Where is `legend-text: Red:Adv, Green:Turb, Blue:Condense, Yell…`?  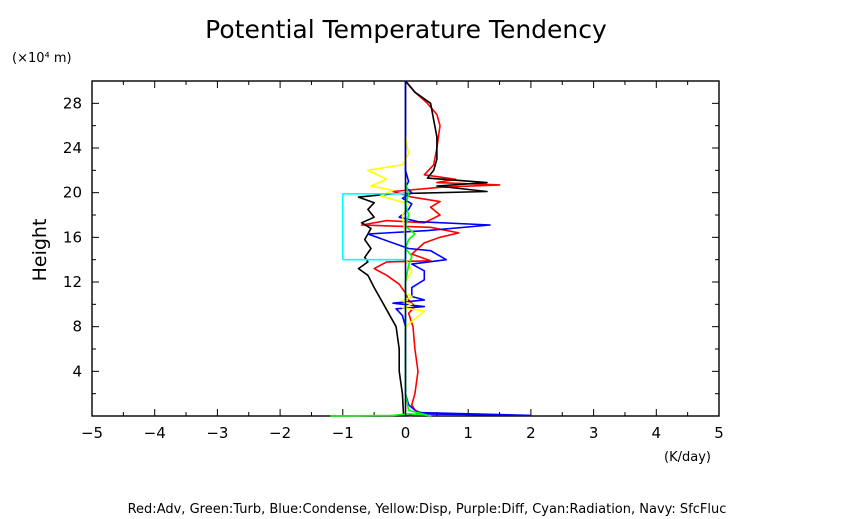 legend-text: Red:Adv, Green:Turb, Blue:Condense, Yell… is located at coordinates (427, 509).